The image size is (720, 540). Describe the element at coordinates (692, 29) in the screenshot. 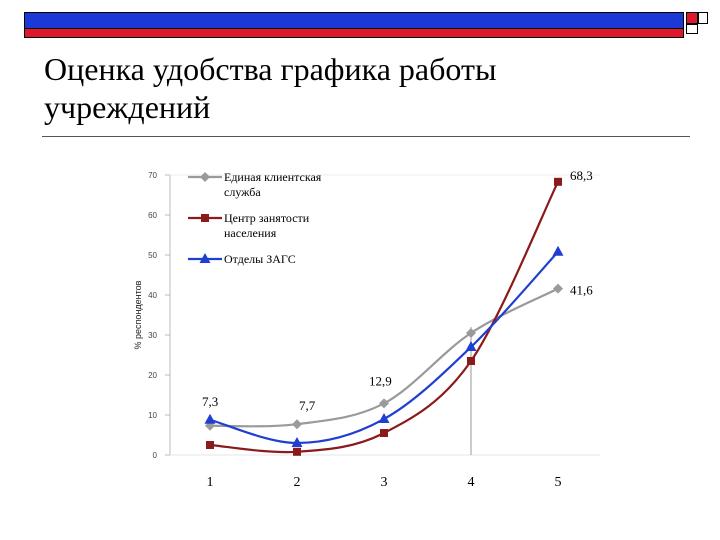

I see `corner-square-white-bottom` at that location.